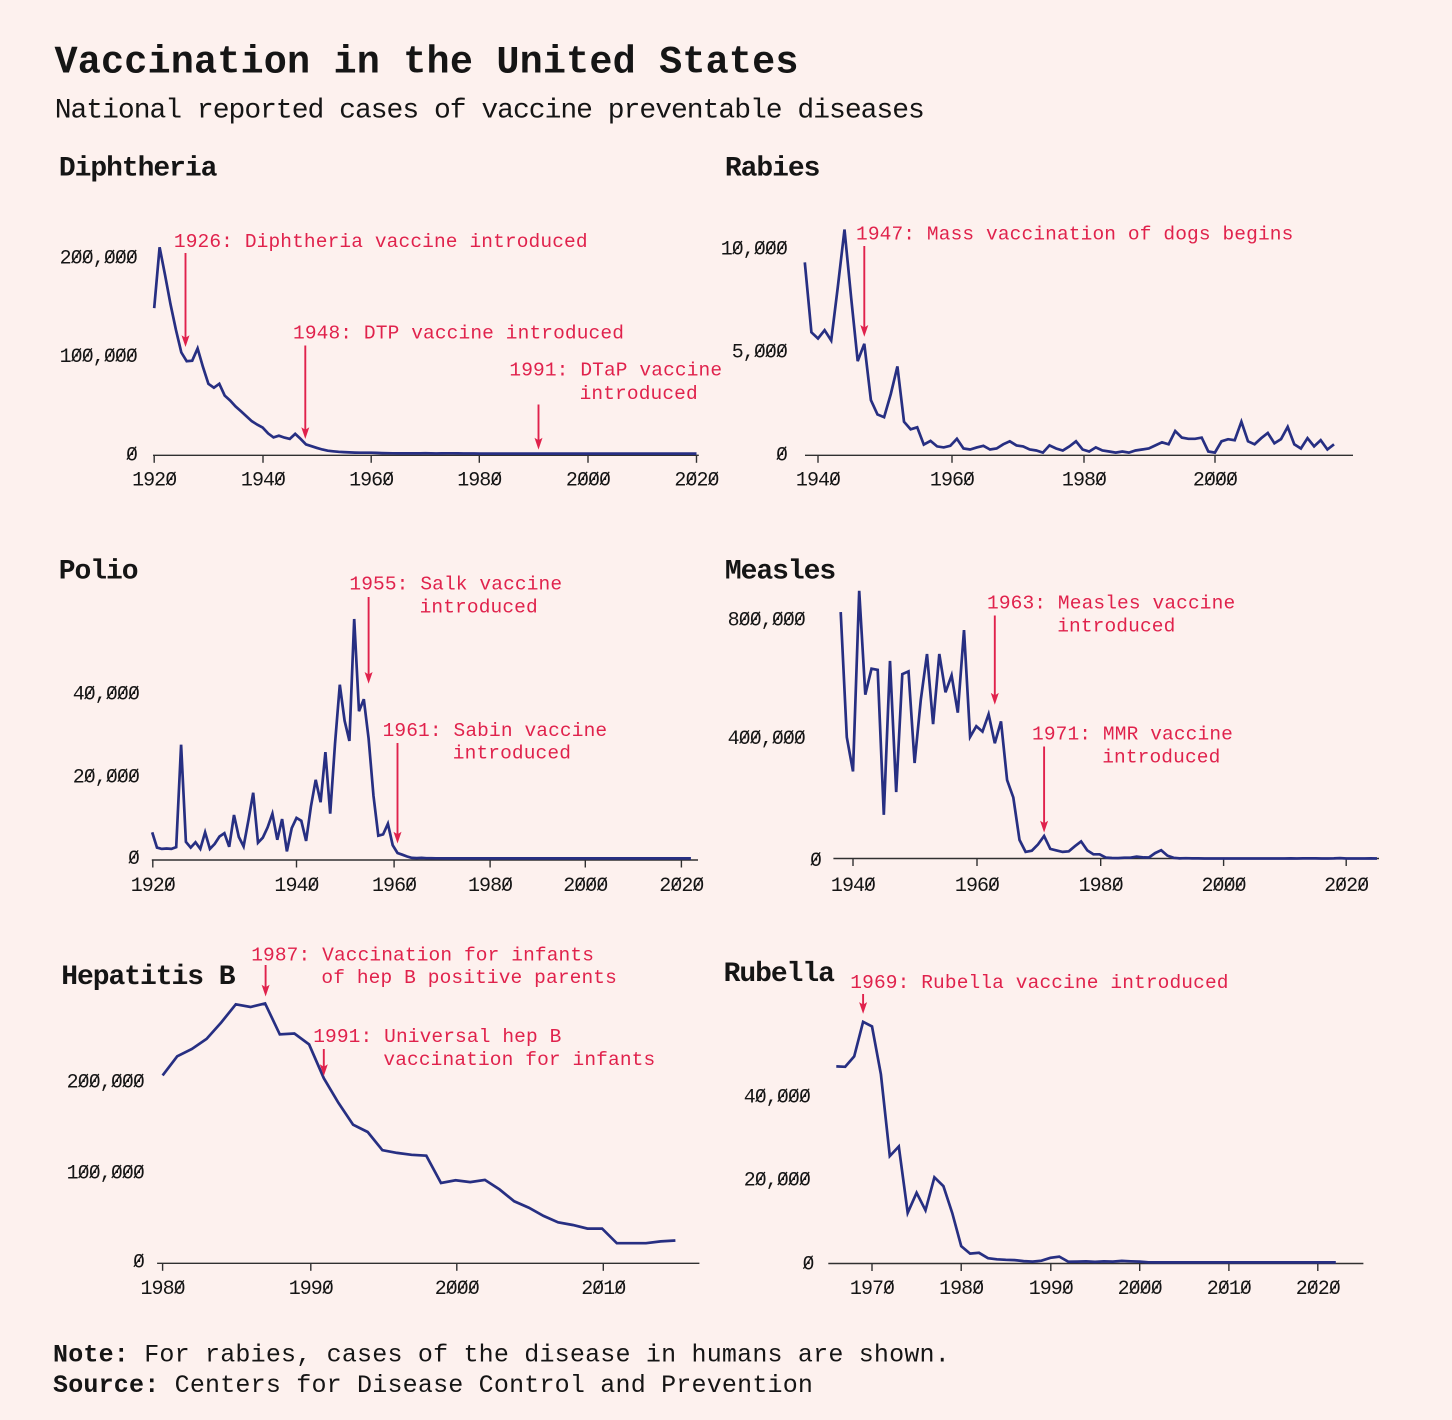 The height and width of the screenshot is (1420, 1452). What do you see at coordinates (458, 333) in the screenshot?
I see `svg-text: 1948: DTP vaccine introduced` at bounding box center [458, 333].